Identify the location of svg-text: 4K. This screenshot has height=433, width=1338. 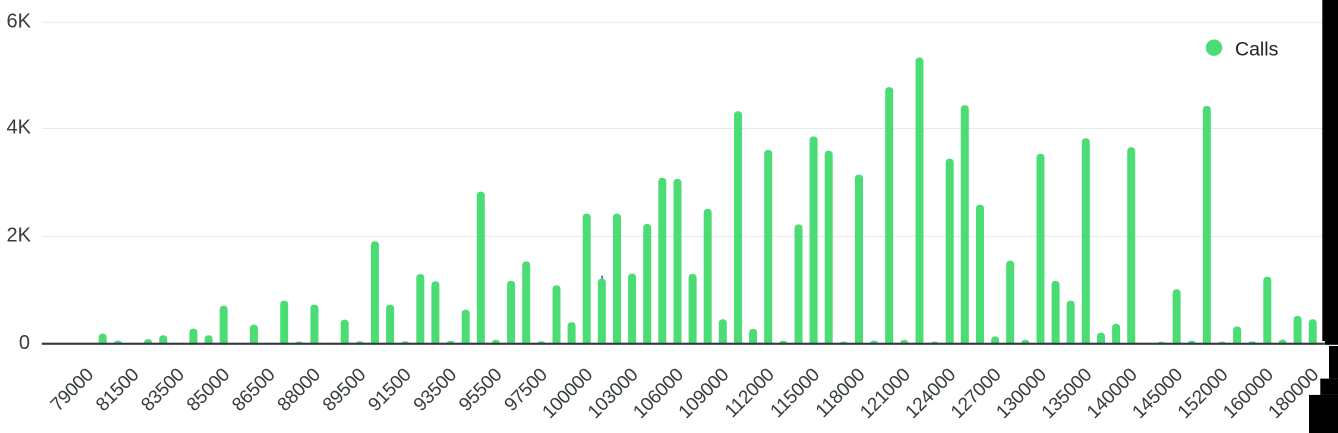
(19, 128).